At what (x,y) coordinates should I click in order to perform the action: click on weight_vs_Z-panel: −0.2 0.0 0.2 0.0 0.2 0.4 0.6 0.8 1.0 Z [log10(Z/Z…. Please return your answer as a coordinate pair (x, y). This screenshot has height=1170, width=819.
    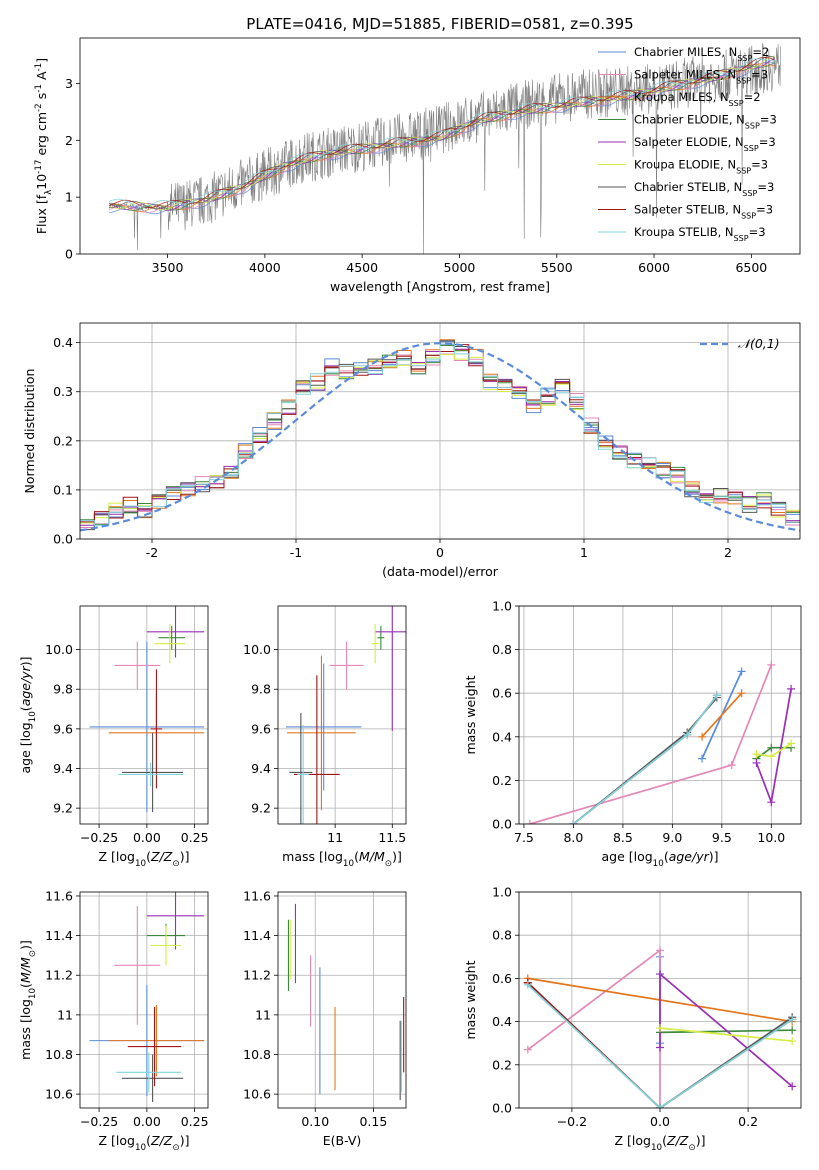
    Looking at the image, I should click on (632, 1019).